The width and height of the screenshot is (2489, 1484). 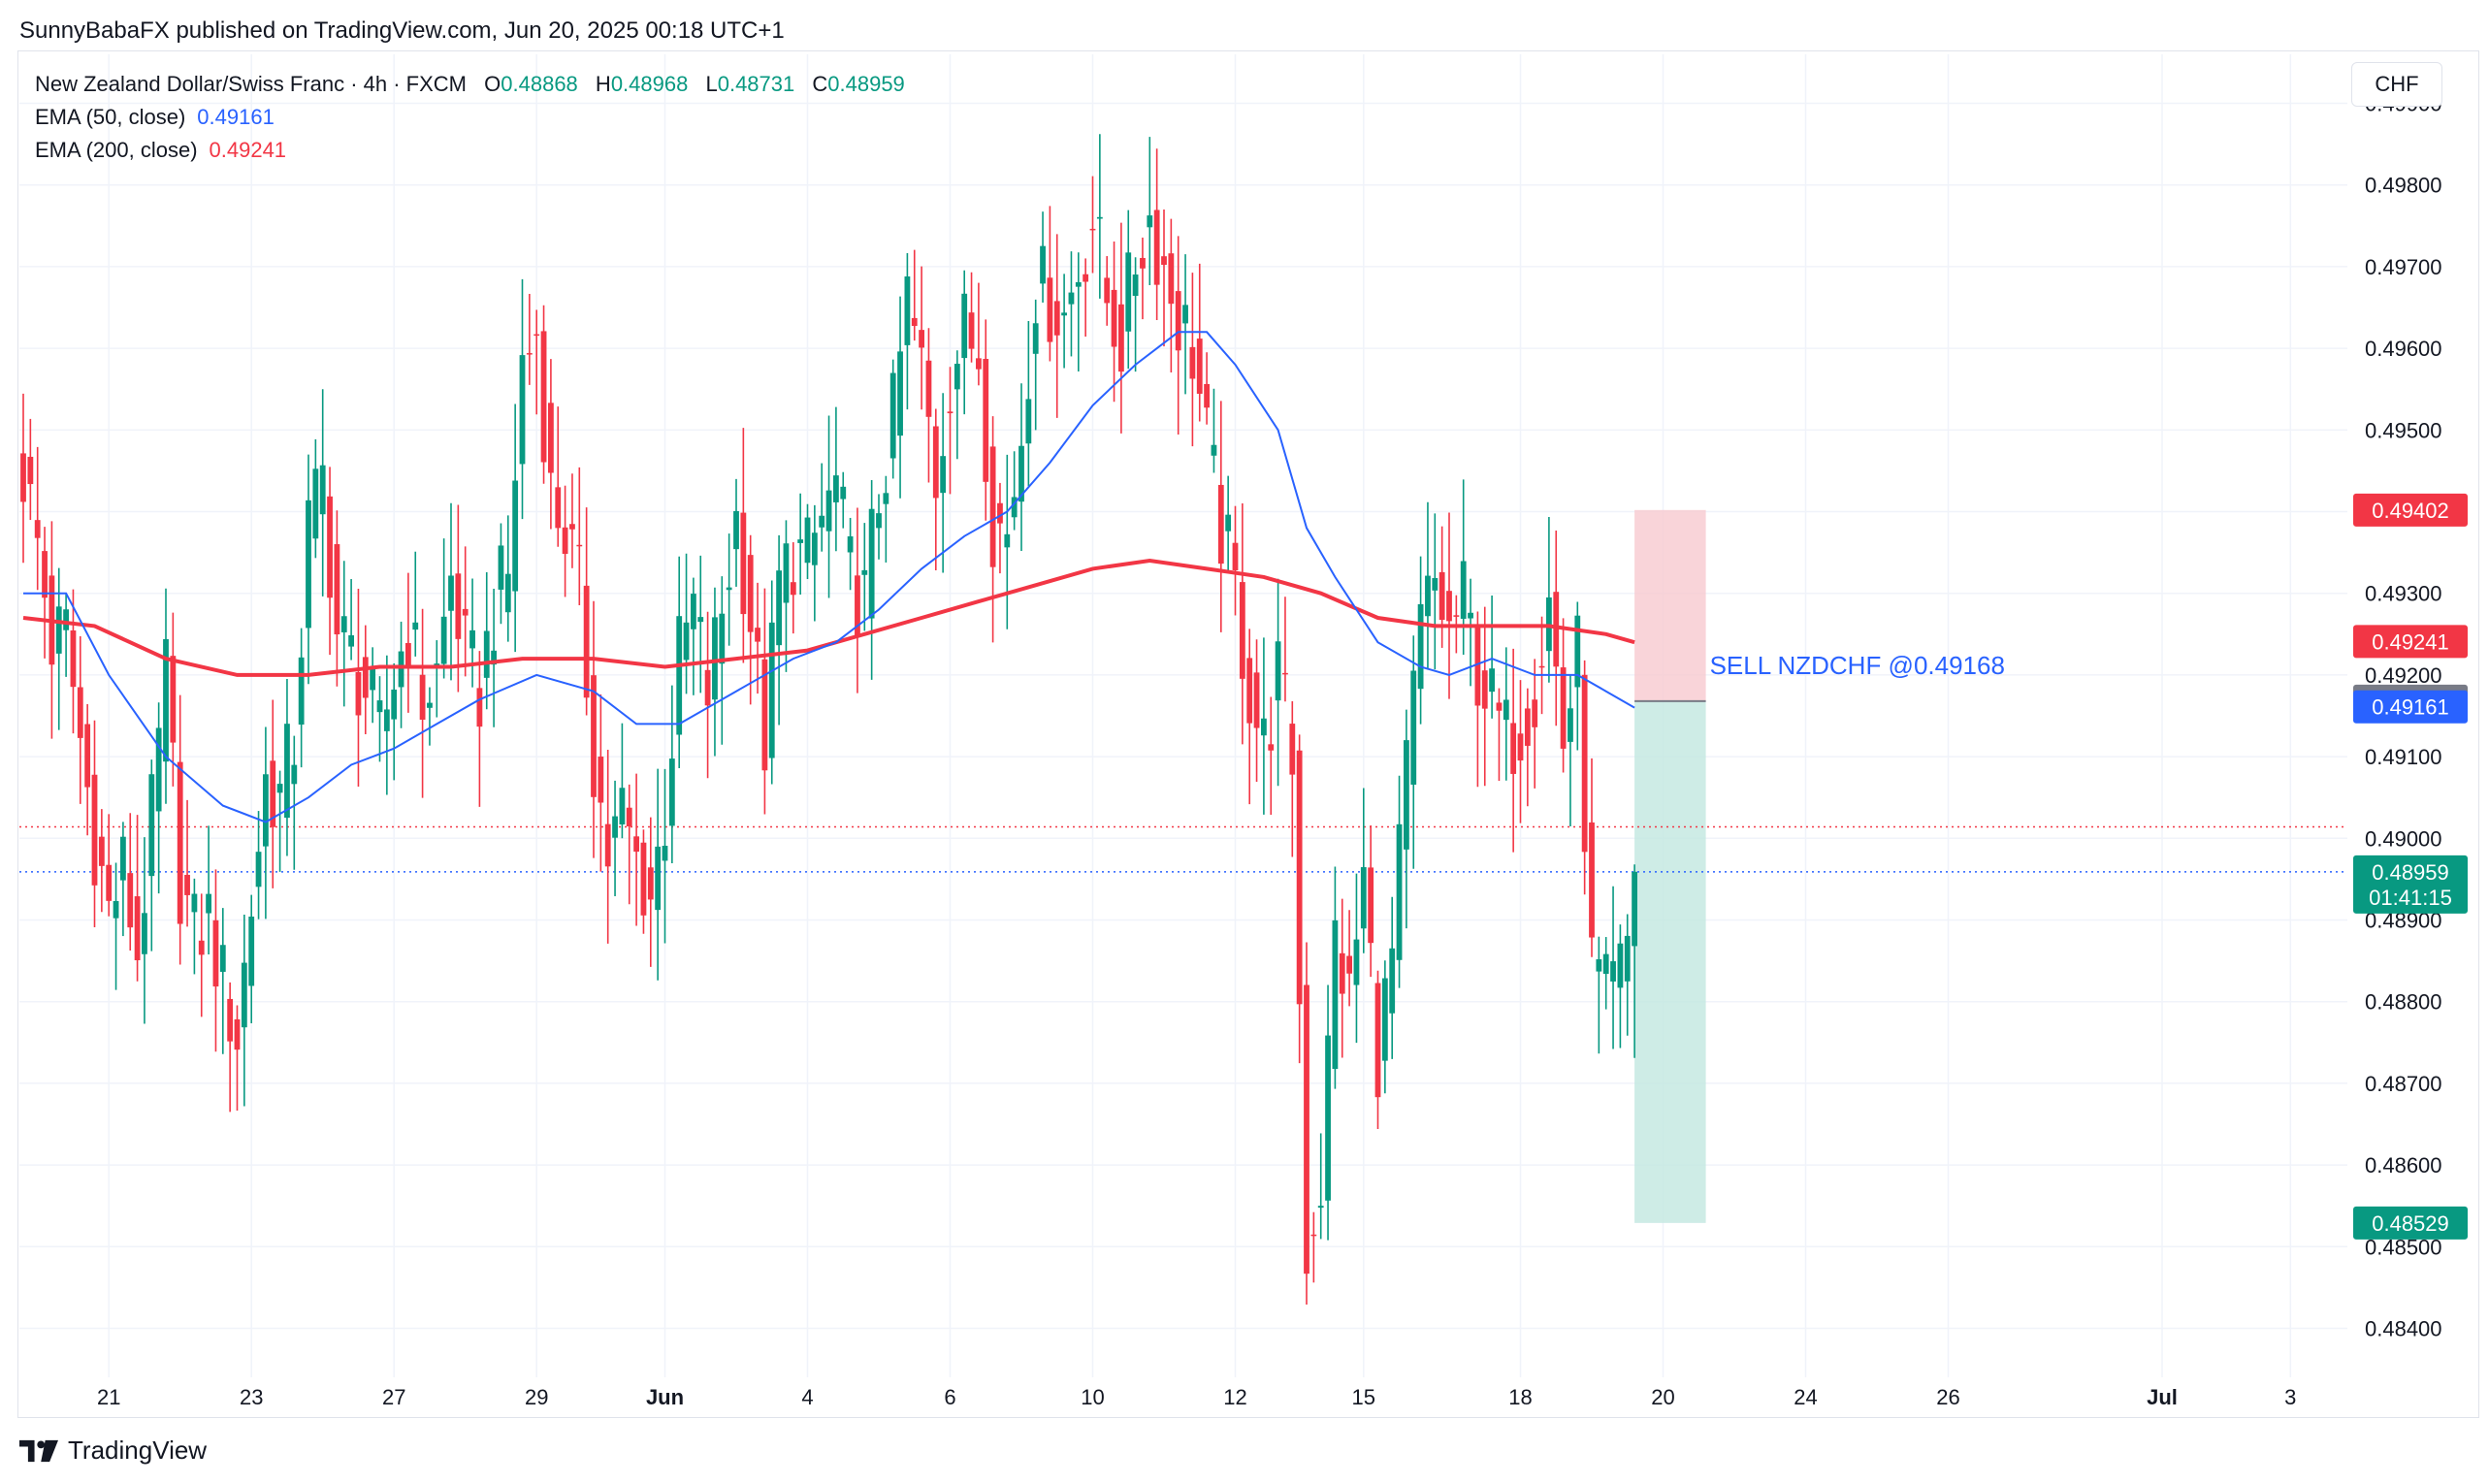 What do you see at coordinates (470, 118) in the screenshot?
I see `ema50-row: EMA (50, close) 0.49161` at bounding box center [470, 118].